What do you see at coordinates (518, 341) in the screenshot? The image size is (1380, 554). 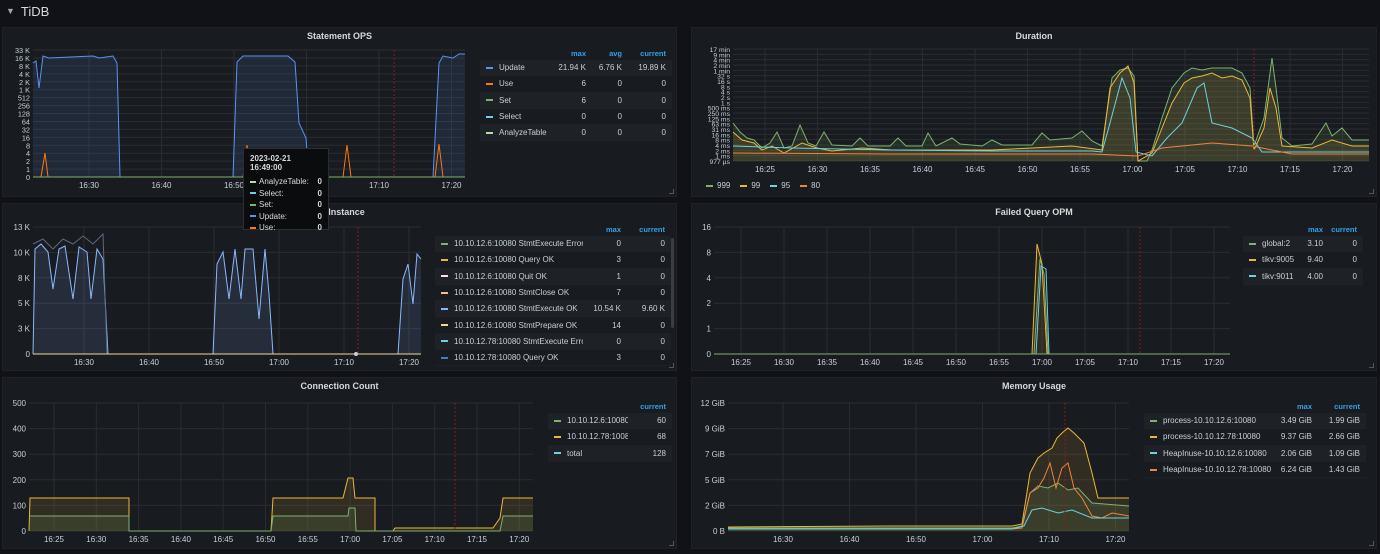 I see `legend-series-name: 10.10.12.78:10080 StmtExecute Error` at bounding box center [518, 341].